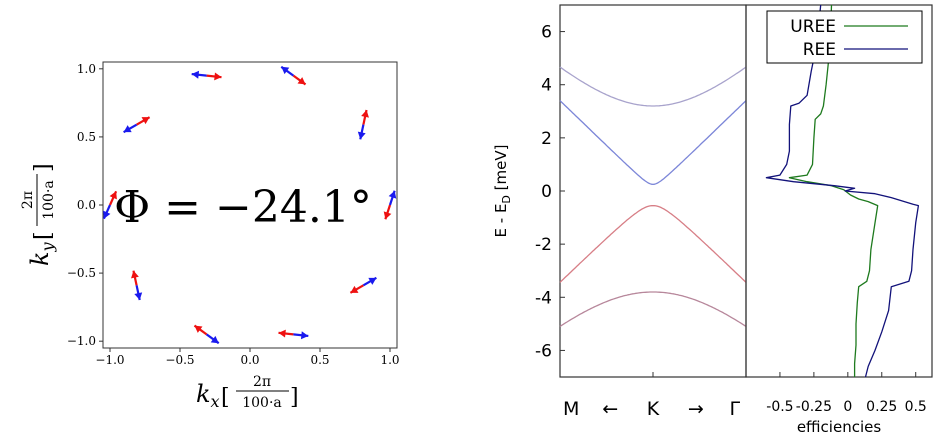  What do you see at coordinates (243, 207) in the screenshot?
I see `phi-annotation: Φ = −24.1°` at bounding box center [243, 207].